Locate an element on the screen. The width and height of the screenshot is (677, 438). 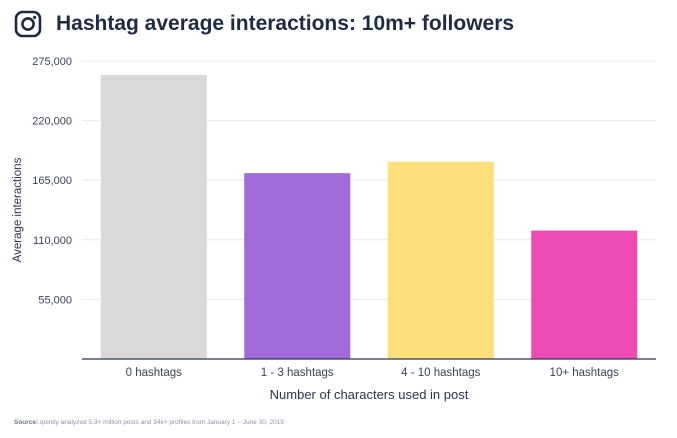
instagram-icon is located at coordinates (28, 24).